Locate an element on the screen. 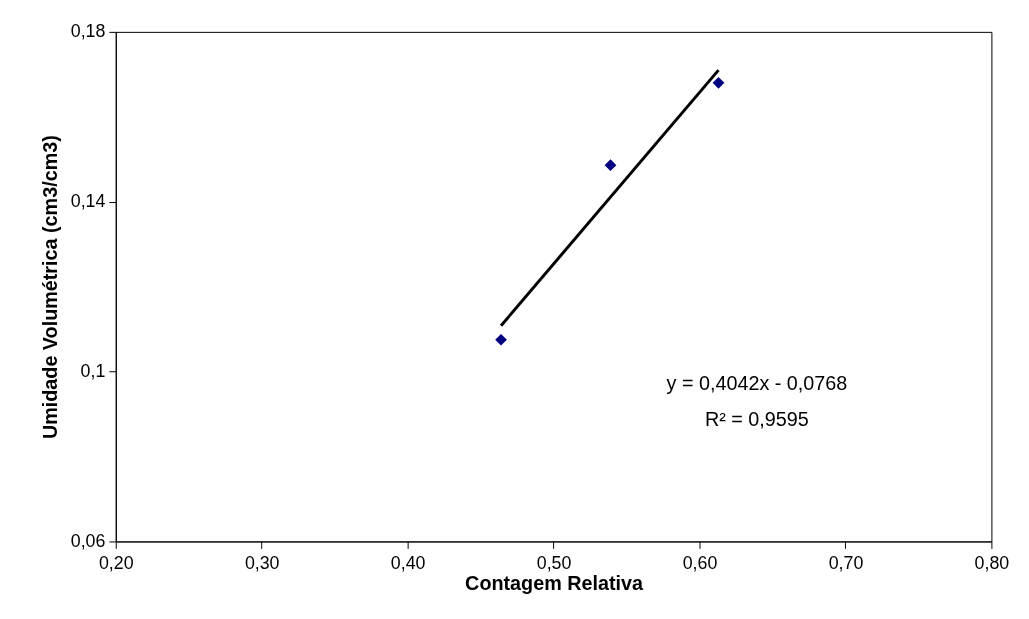 Image resolution: width=1029 pixels, height=619 pixels. y-axis-title: Umidade Volumétrica (cm3/cm3) is located at coordinates (49, 287).